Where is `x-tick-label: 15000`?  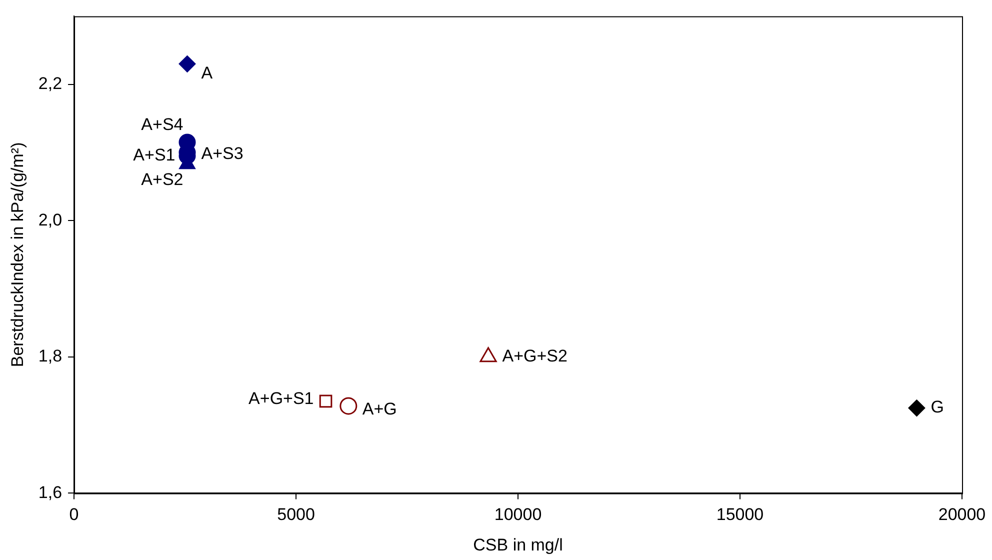
x-tick-label: 15000 is located at coordinates (740, 514).